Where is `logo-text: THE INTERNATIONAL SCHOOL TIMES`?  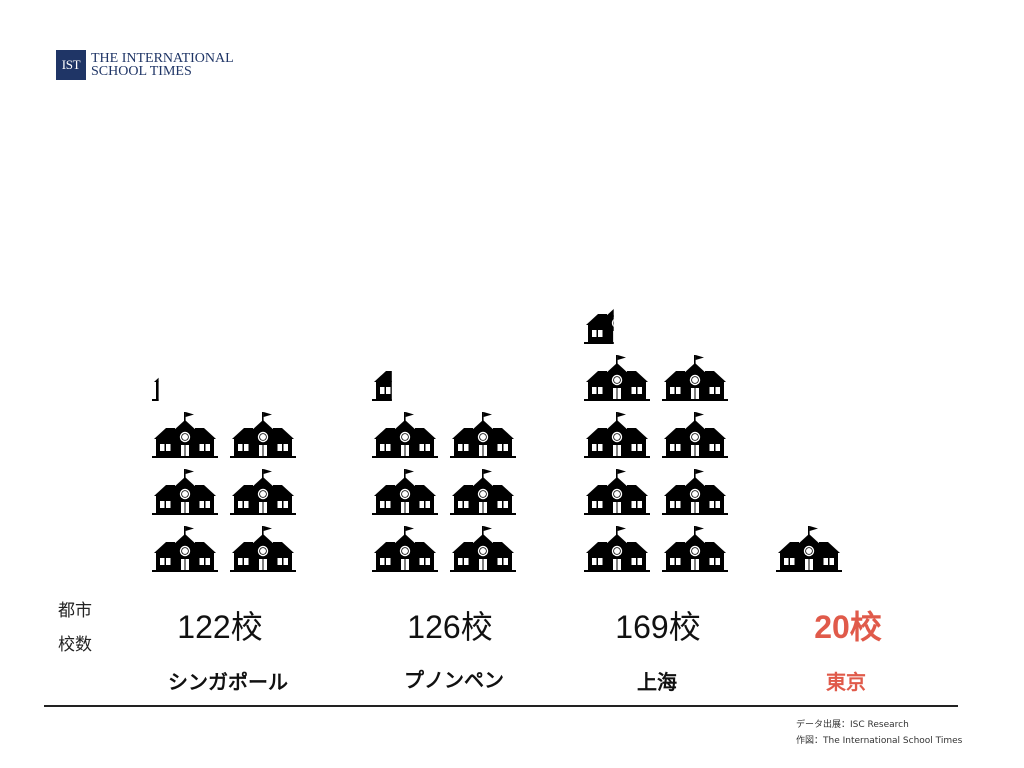
logo-text: THE INTERNATIONAL SCHOOL TIMES is located at coordinates (162, 65).